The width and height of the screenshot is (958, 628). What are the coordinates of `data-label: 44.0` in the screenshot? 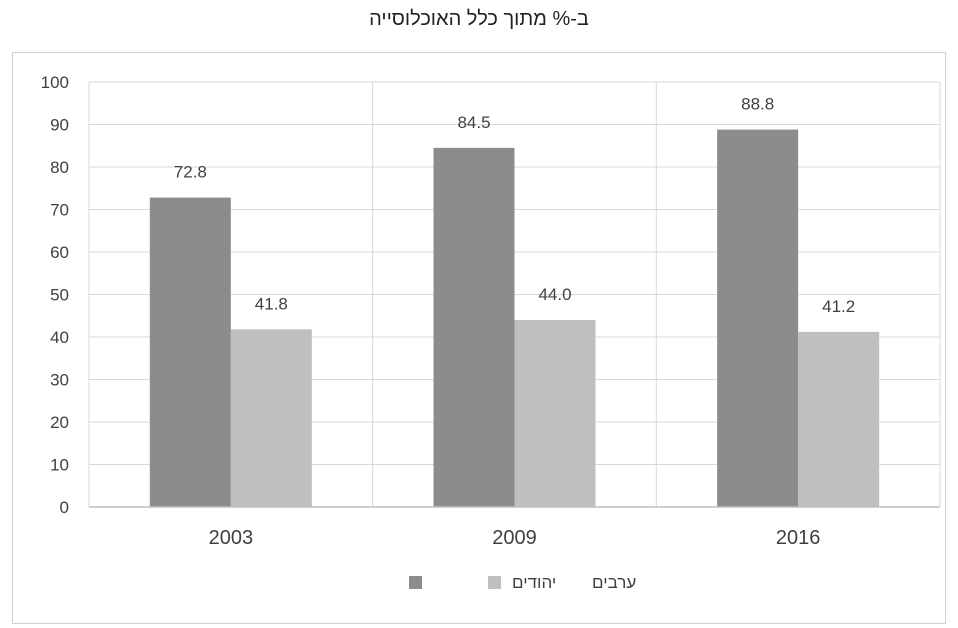 It's located at (554, 294).